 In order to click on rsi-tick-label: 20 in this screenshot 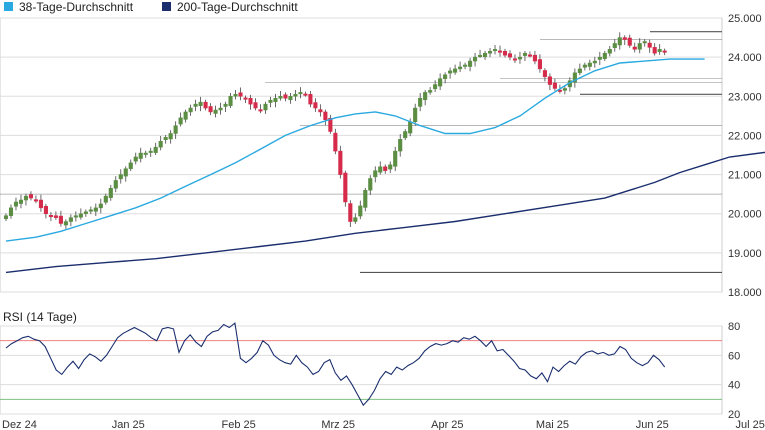, I will do `click(734, 415)`.